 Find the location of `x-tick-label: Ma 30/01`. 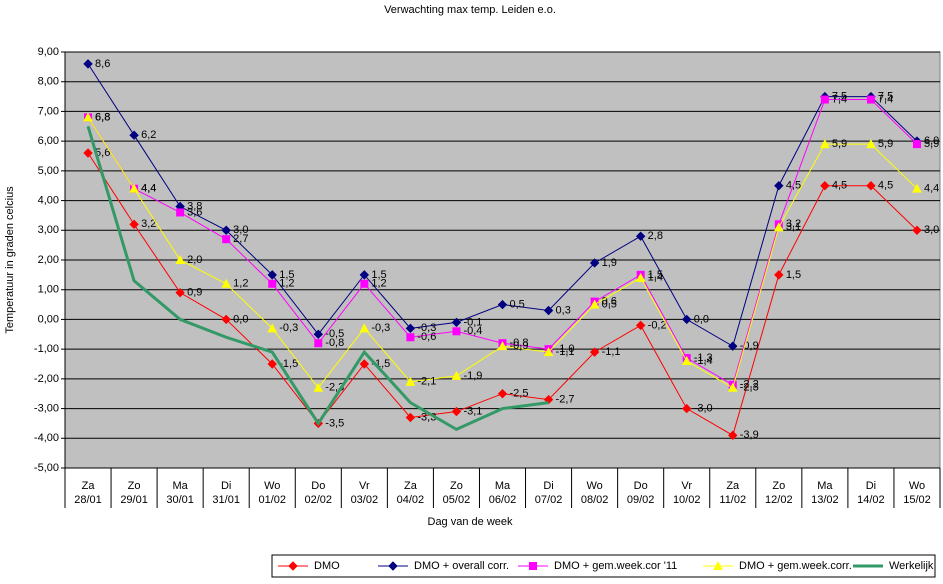

x-tick-label: Ma 30/01 is located at coordinates (180, 493).